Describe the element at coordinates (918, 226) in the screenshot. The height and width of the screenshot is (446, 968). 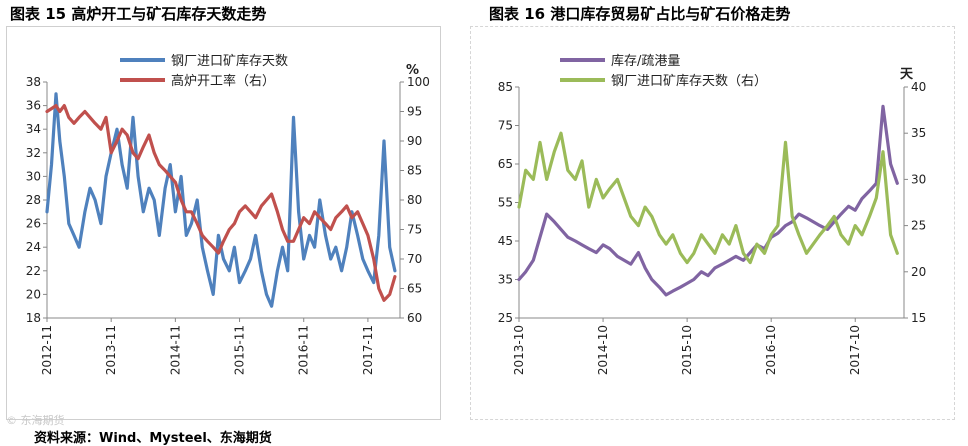
I see `y-right-tick-label: 25` at that location.